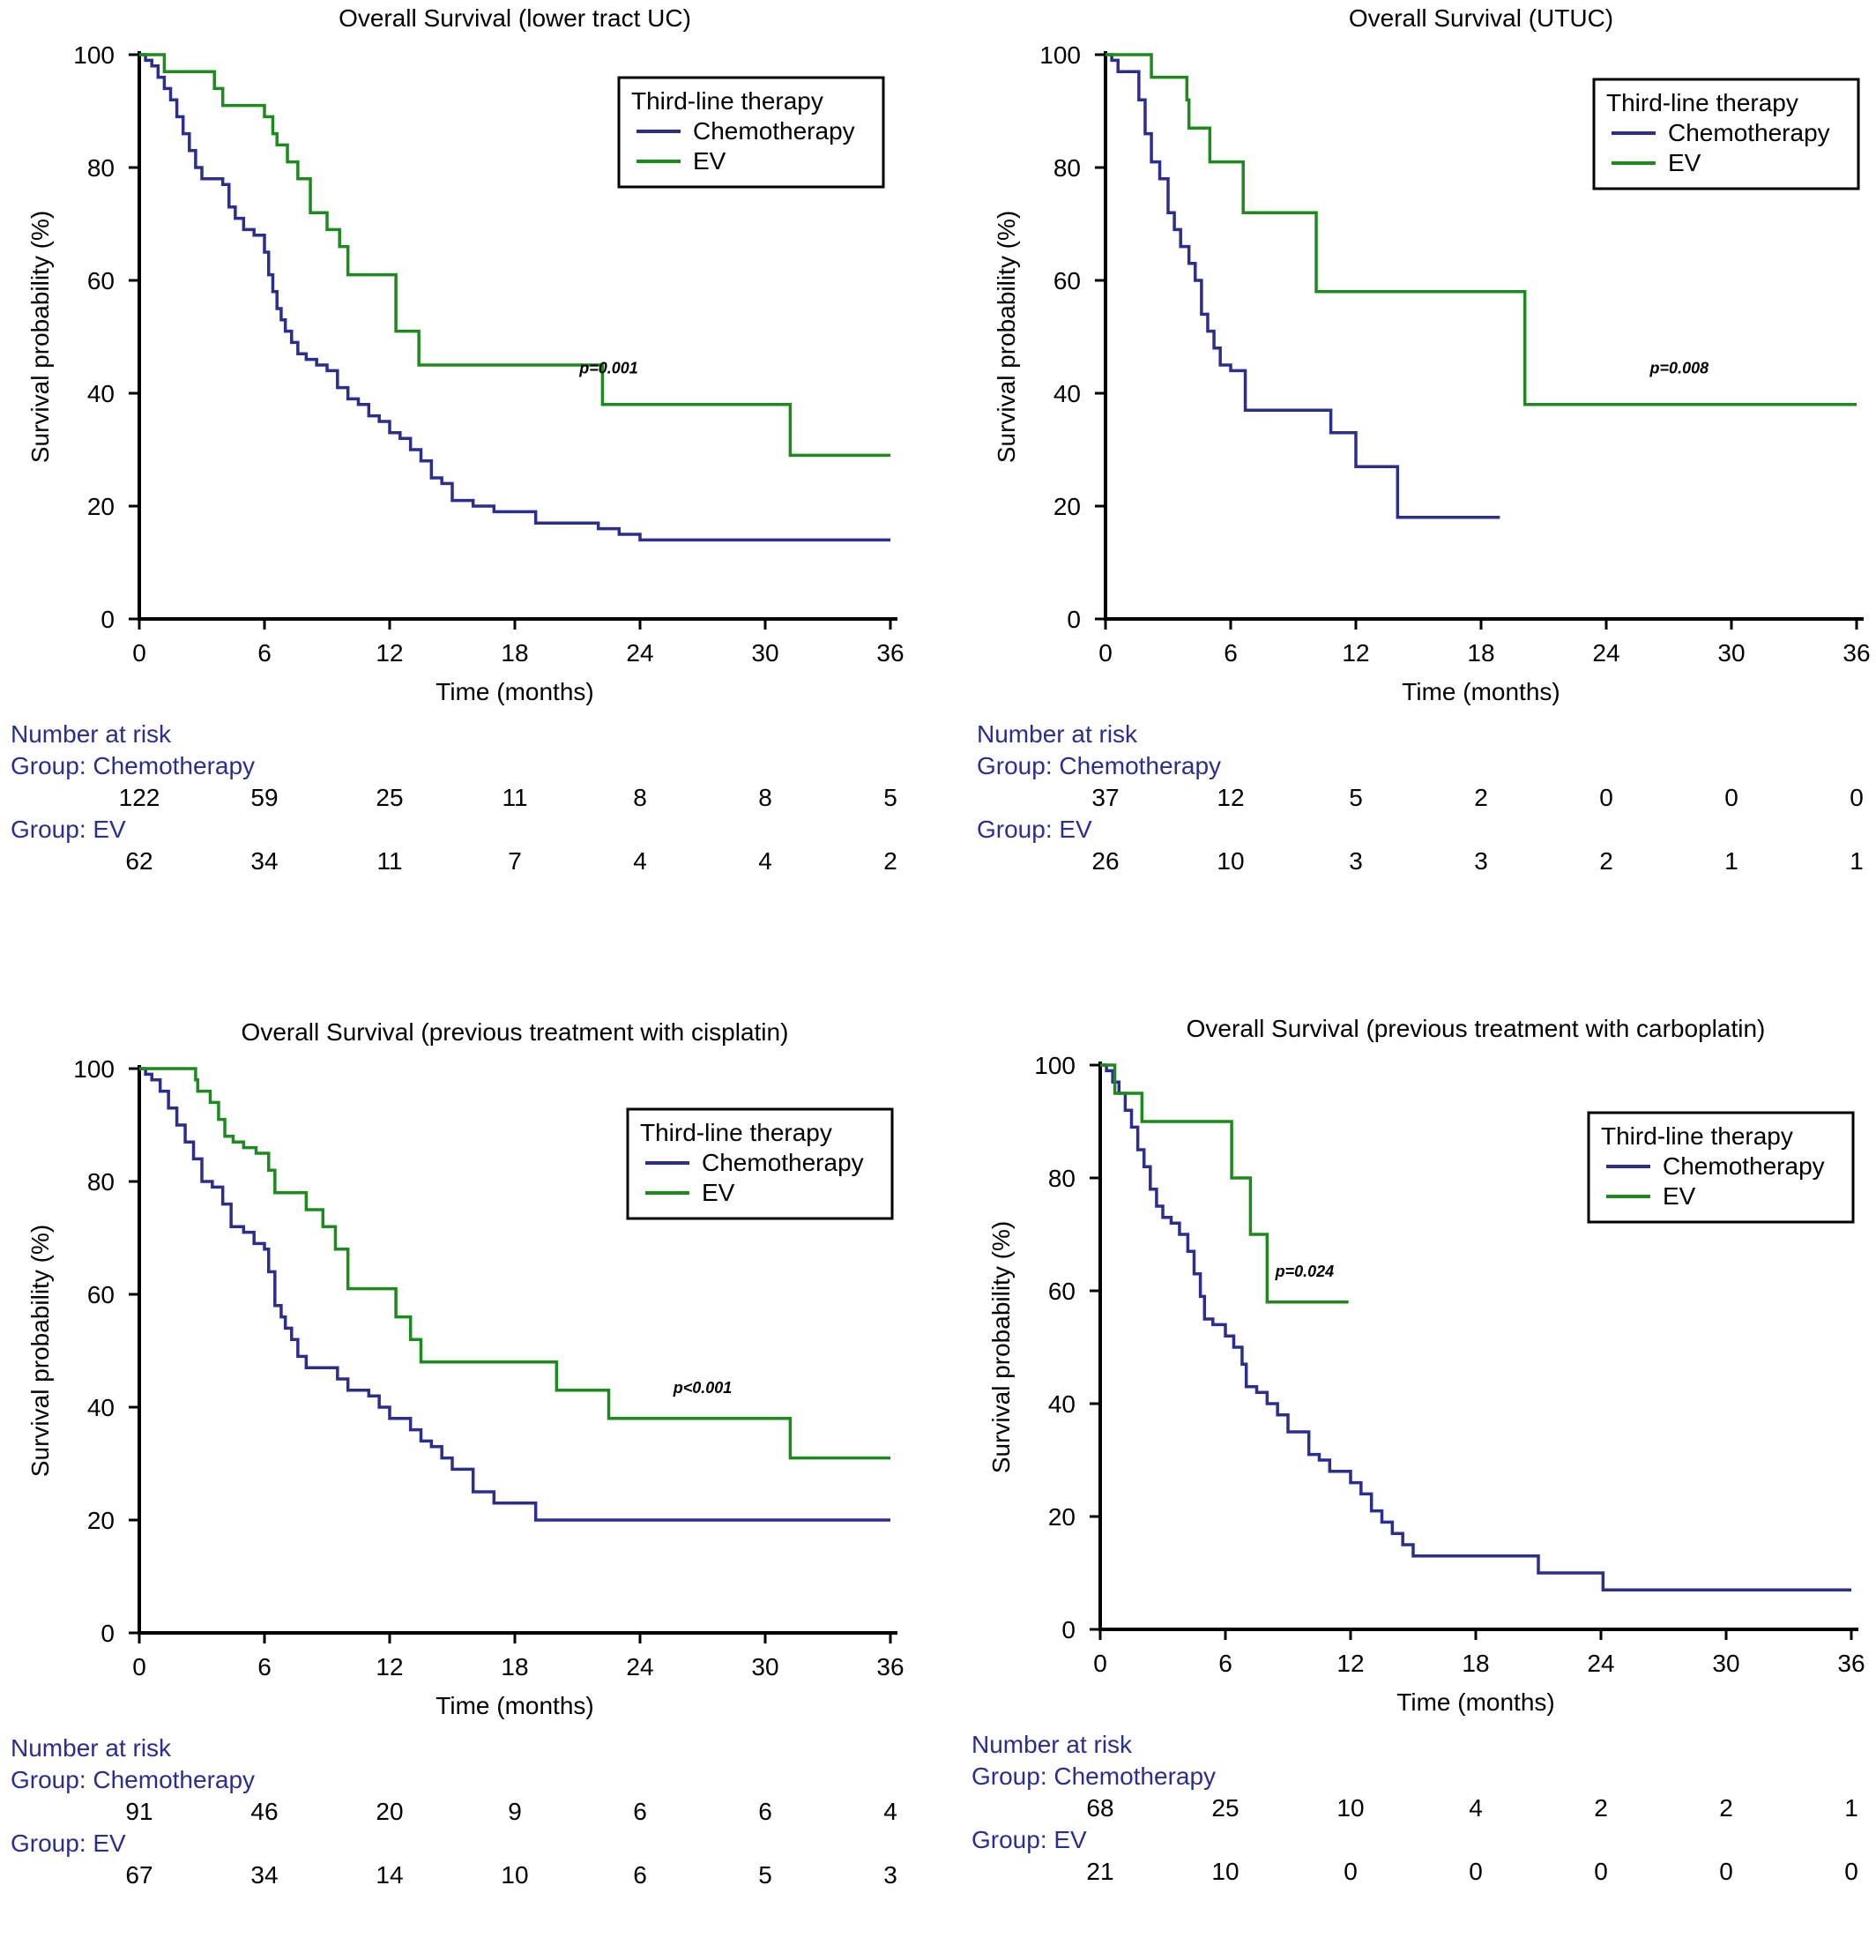  What do you see at coordinates (515, 1811) in the screenshot?
I see `risk-count: 9` at bounding box center [515, 1811].